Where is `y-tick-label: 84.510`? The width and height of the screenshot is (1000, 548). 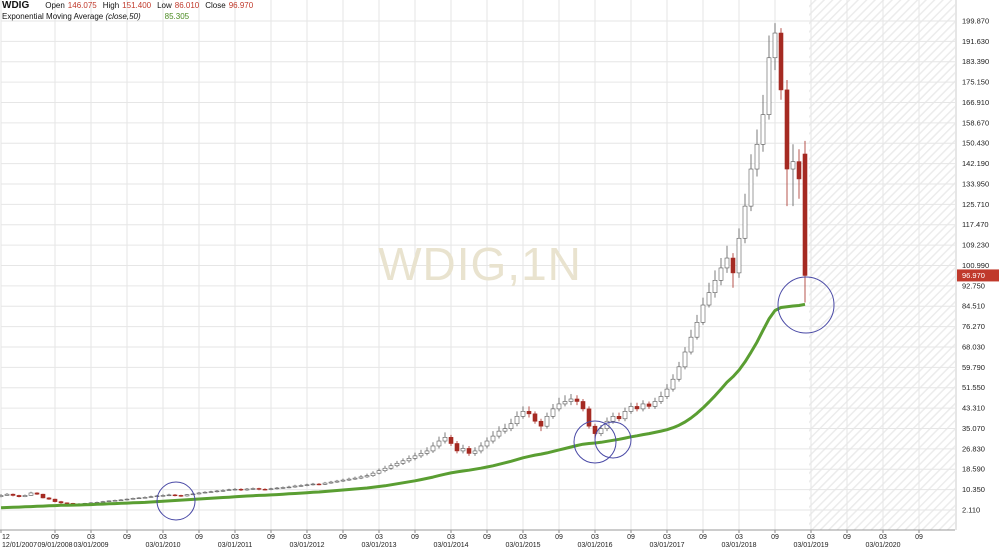
y-tick-label: 84.510 is located at coordinates (973, 306).